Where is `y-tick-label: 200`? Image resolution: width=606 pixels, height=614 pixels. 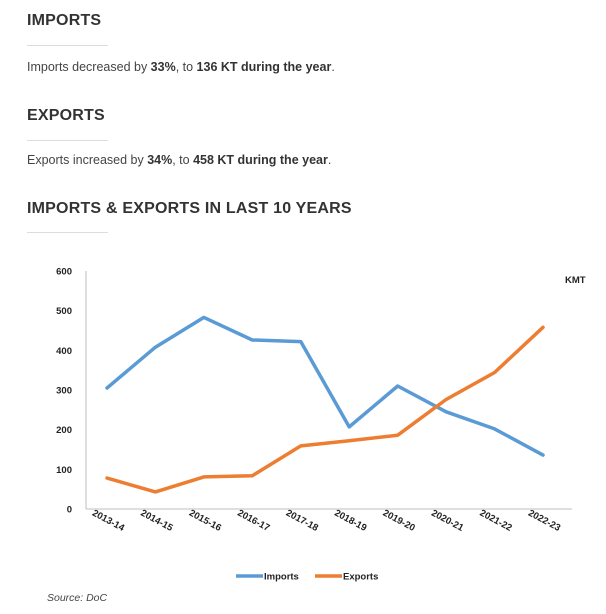 y-tick-label: 200 is located at coordinates (64, 430).